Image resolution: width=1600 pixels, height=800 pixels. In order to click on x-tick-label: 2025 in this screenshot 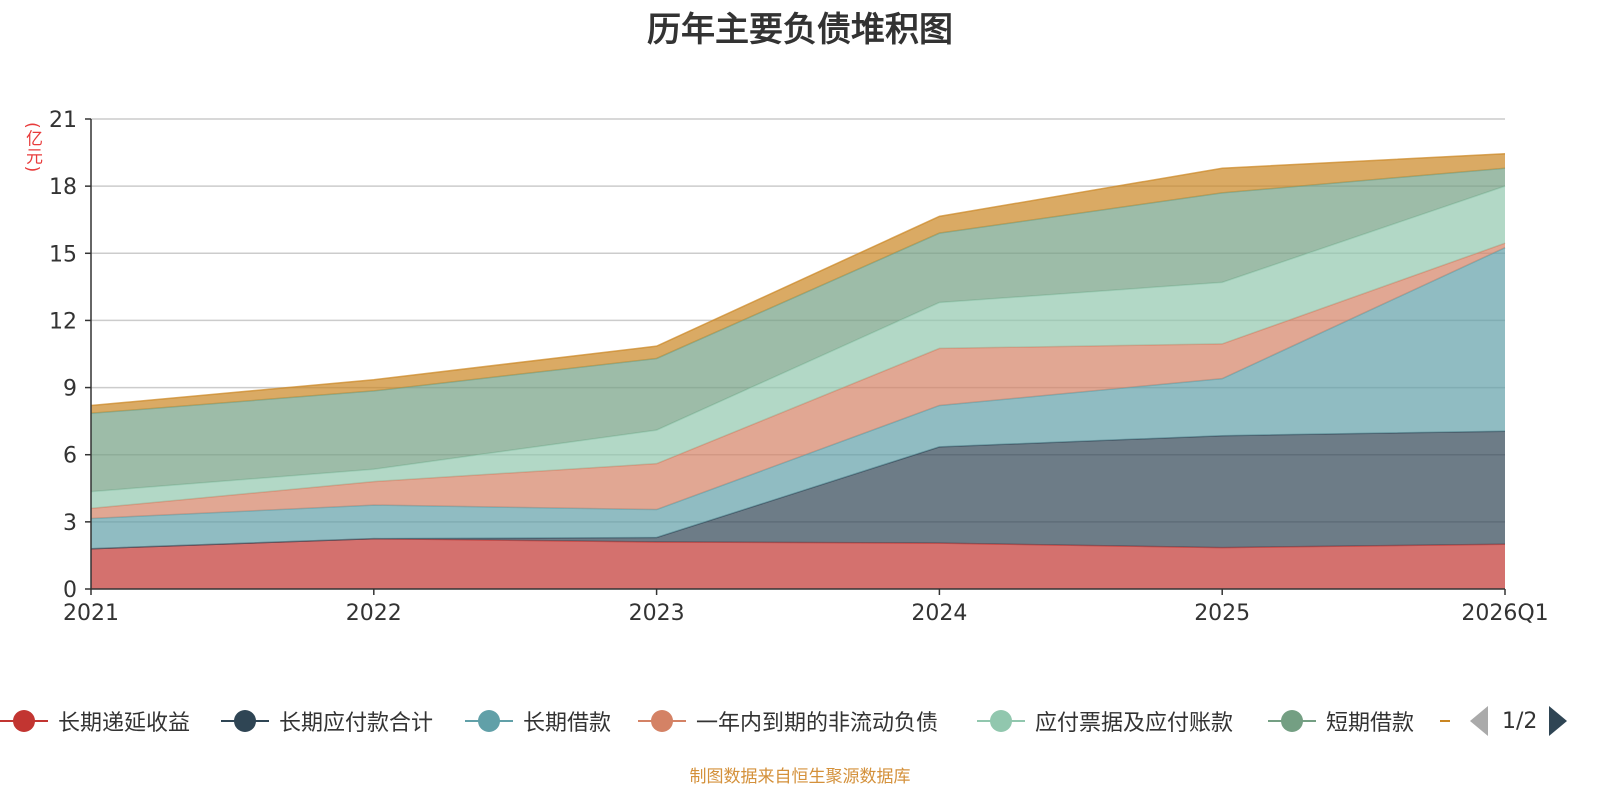, I will do `click(1222, 613)`.